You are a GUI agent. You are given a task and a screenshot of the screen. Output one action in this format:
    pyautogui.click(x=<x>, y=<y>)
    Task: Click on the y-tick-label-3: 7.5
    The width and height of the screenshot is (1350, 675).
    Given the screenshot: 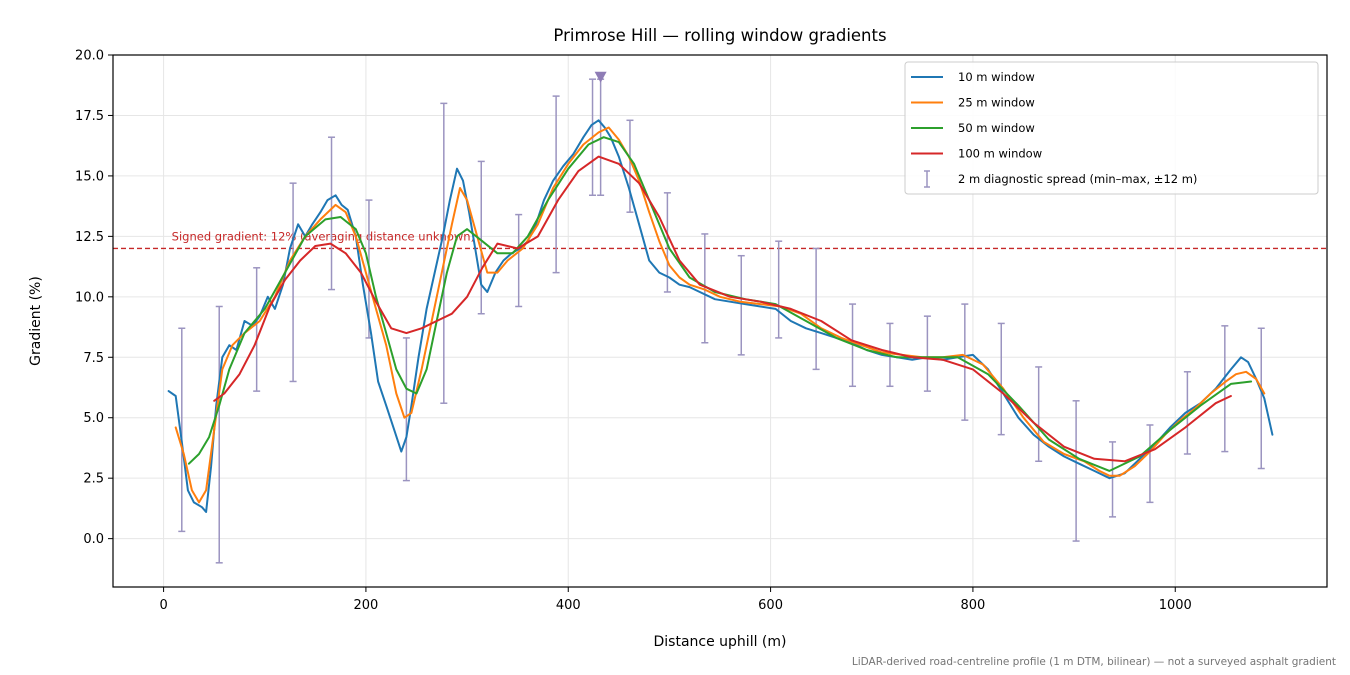 What is the action you would take?
    pyautogui.click(x=93, y=358)
    